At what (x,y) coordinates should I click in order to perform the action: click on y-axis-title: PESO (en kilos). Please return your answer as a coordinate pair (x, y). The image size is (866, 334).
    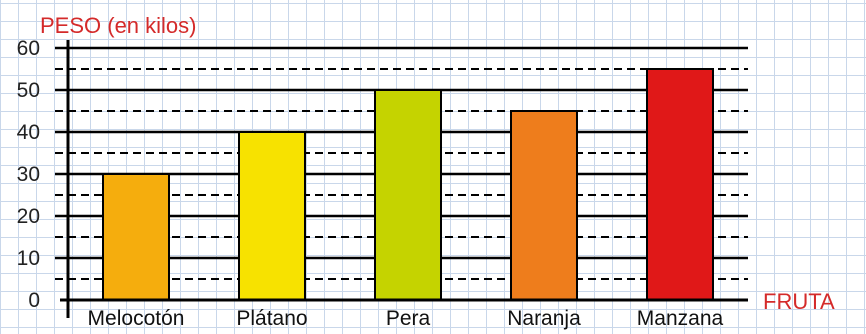
    Looking at the image, I should click on (118, 25).